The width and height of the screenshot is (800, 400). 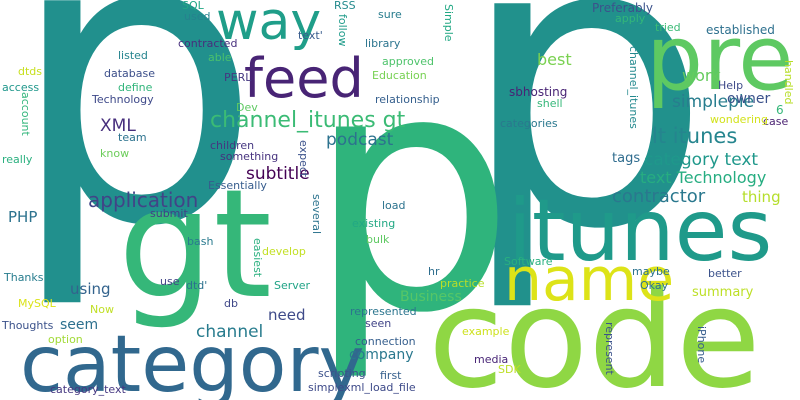 I want to click on word-code: code, so click(x=594, y=329).